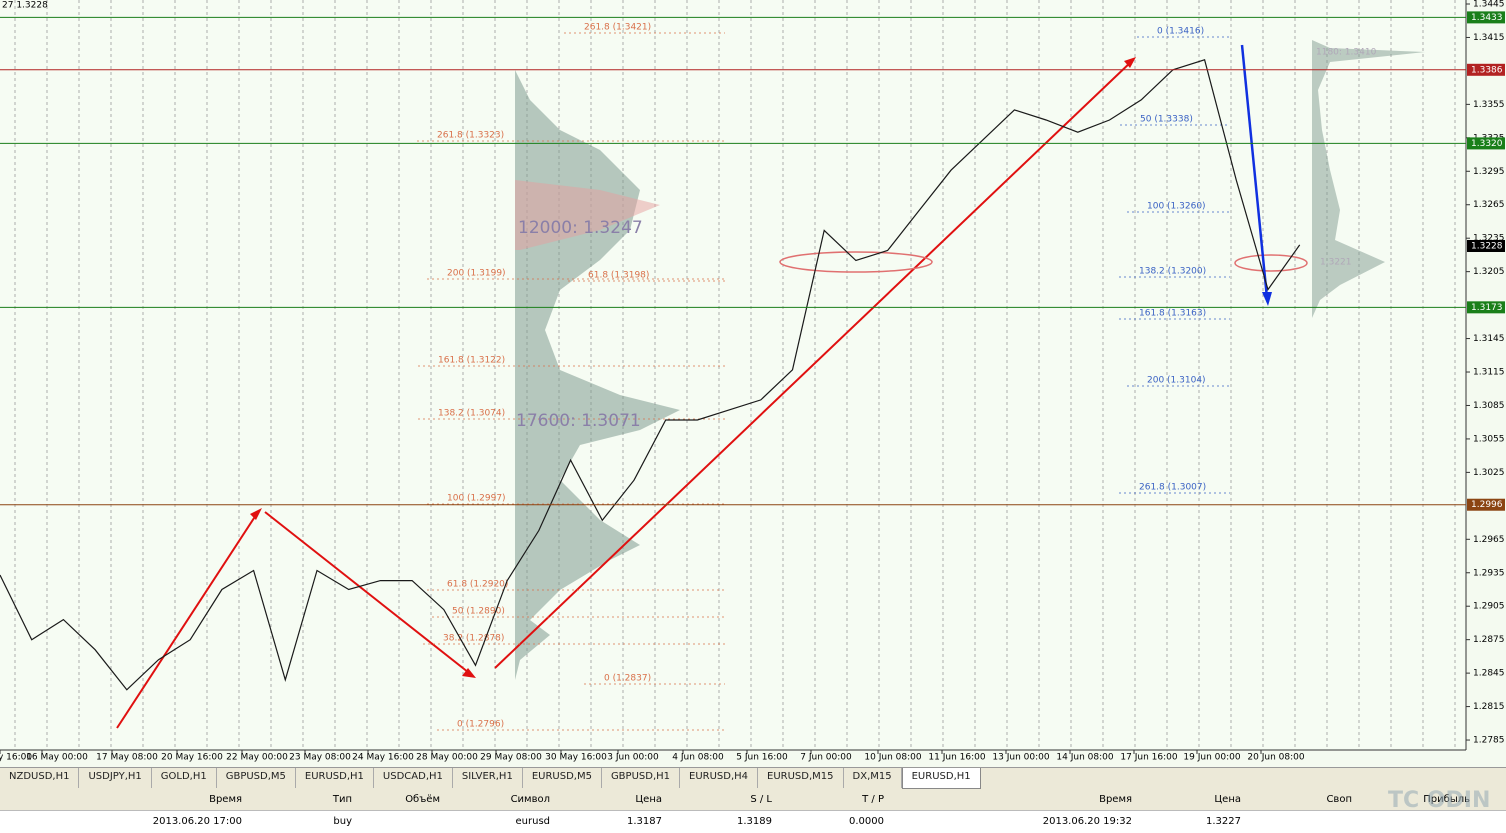 This screenshot has width=1506, height=833. I want to click on time-label: 7 Jun 00:00, so click(826, 758).